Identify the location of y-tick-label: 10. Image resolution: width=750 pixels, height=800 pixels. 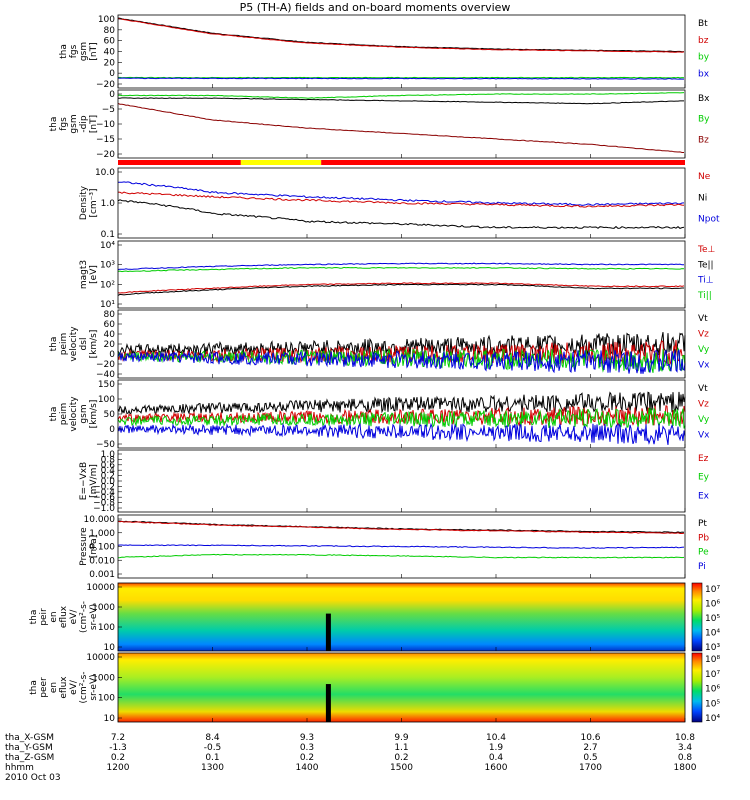
(110, 648).